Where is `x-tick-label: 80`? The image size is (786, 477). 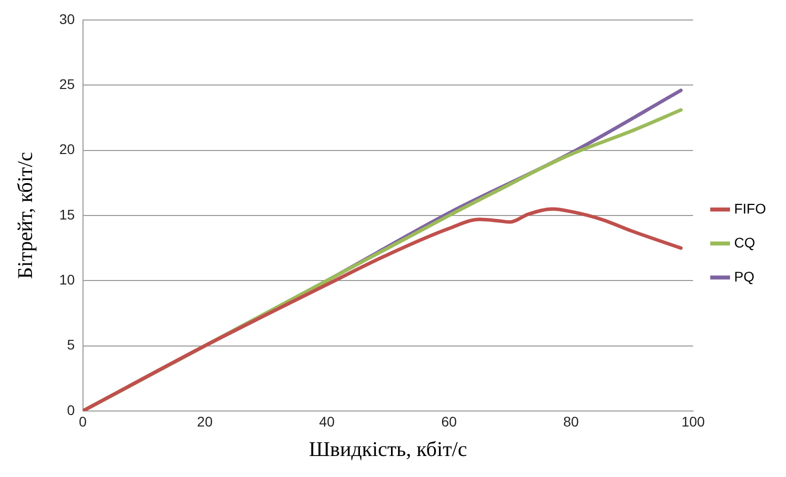
x-tick-label: 80 is located at coordinates (571, 421).